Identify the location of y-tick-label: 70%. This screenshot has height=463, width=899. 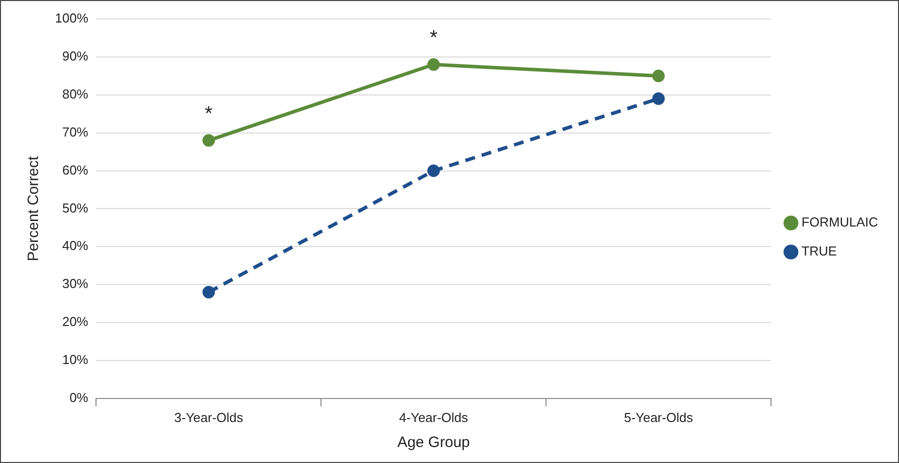
(75, 132).